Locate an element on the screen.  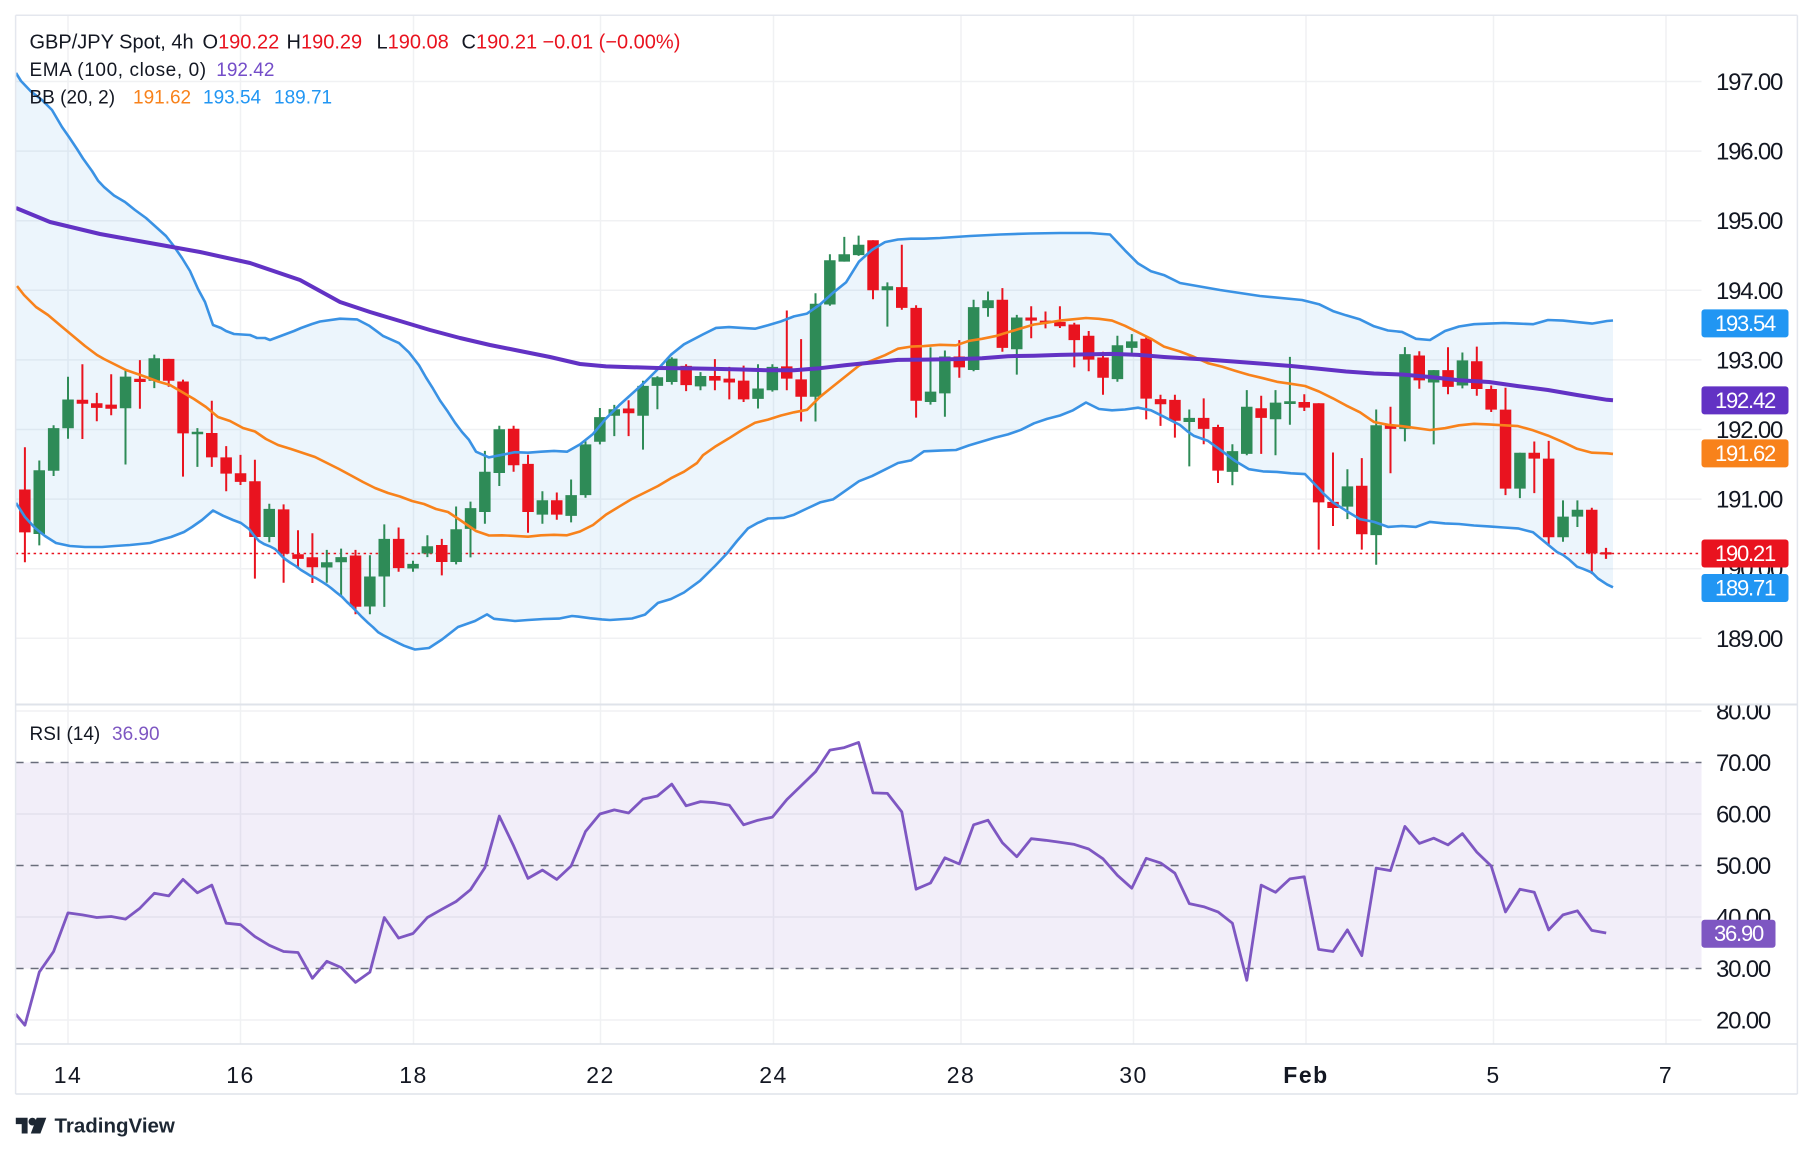
svg-text: TradingView is located at coordinates (115, 1126).